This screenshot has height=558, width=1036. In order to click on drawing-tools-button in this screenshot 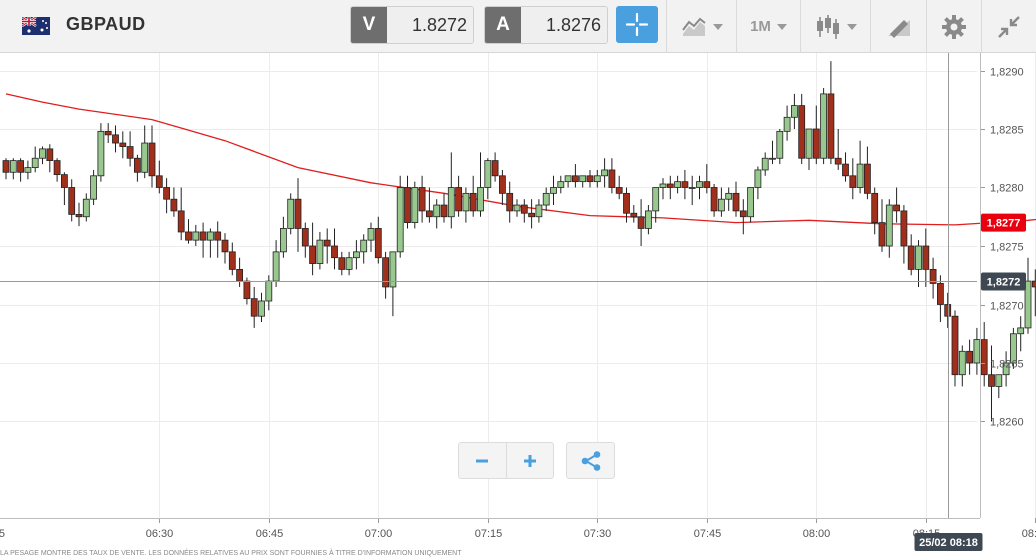, I will do `click(898, 26)`.